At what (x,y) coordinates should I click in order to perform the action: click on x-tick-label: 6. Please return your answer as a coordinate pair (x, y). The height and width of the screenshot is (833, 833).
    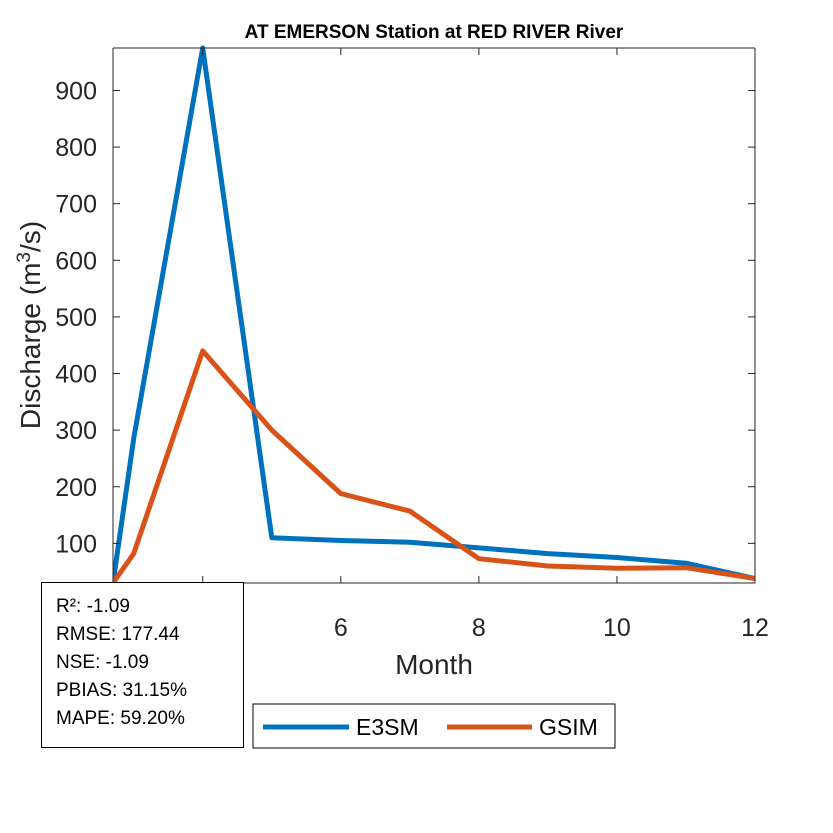
    Looking at the image, I should click on (341, 628).